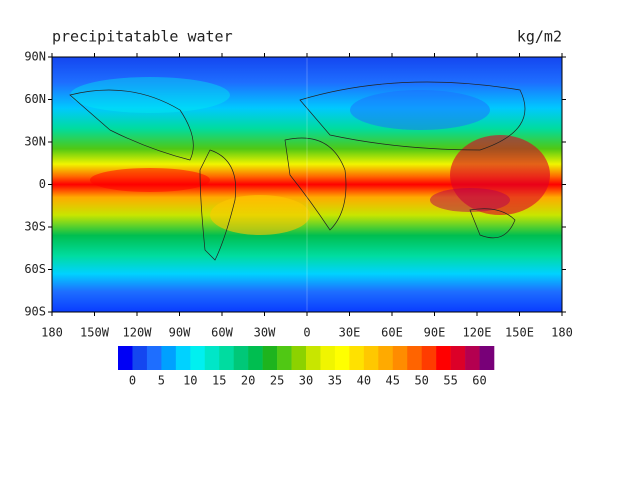 This screenshot has height=479, width=625. What do you see at coordinates (450, 381) in the screenshot?
I see `colorbar-label: 55` at bounding box center [450, 381].